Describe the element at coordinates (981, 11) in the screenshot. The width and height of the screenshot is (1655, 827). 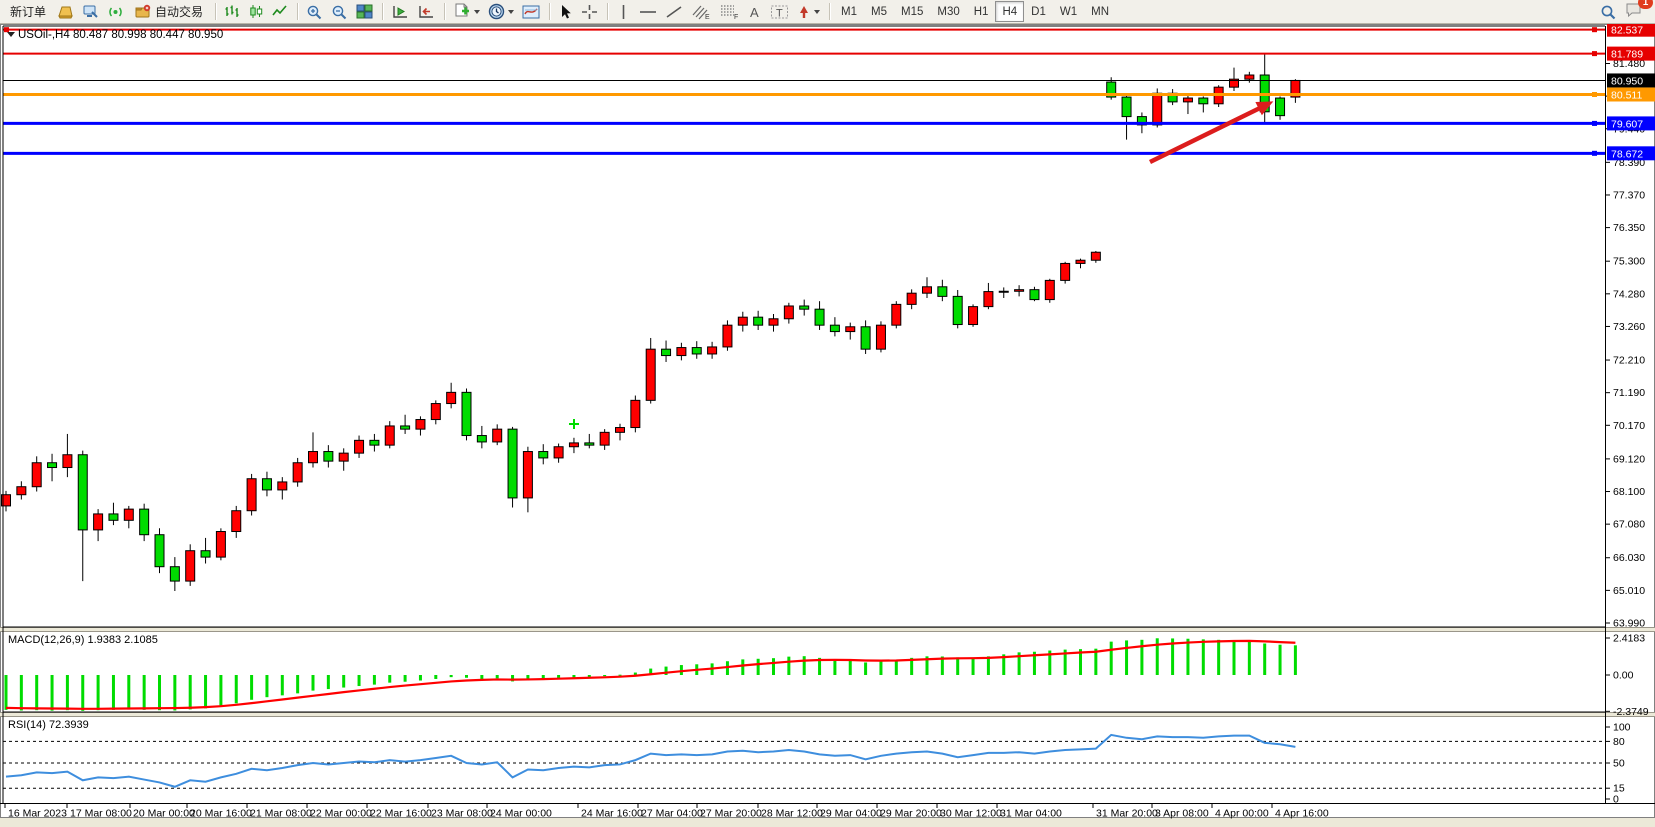
I see `timeframe-h1-button: H1` at that location.